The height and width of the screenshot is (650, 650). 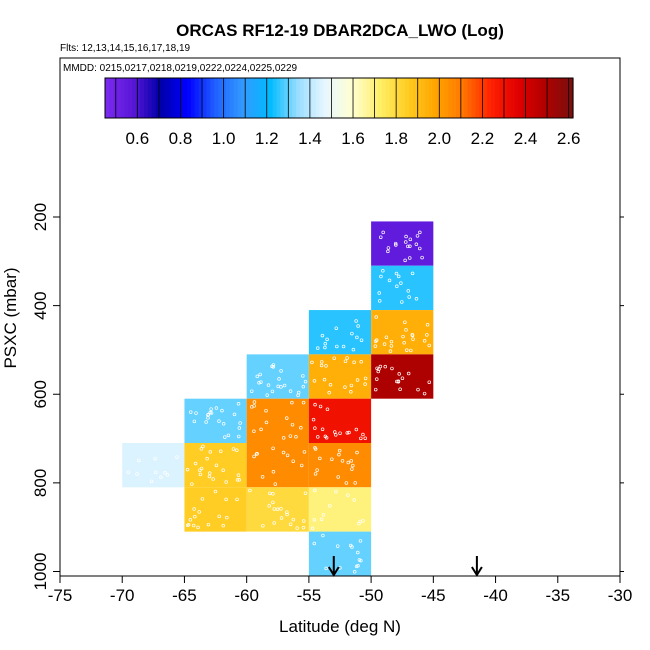 What do you see at coordinates (340, 30) in the screenshot?
I see `chart-title: ORCAS RF12-19 DBAR2DCA_LWO (Log)` at bounding box center [340, 30].